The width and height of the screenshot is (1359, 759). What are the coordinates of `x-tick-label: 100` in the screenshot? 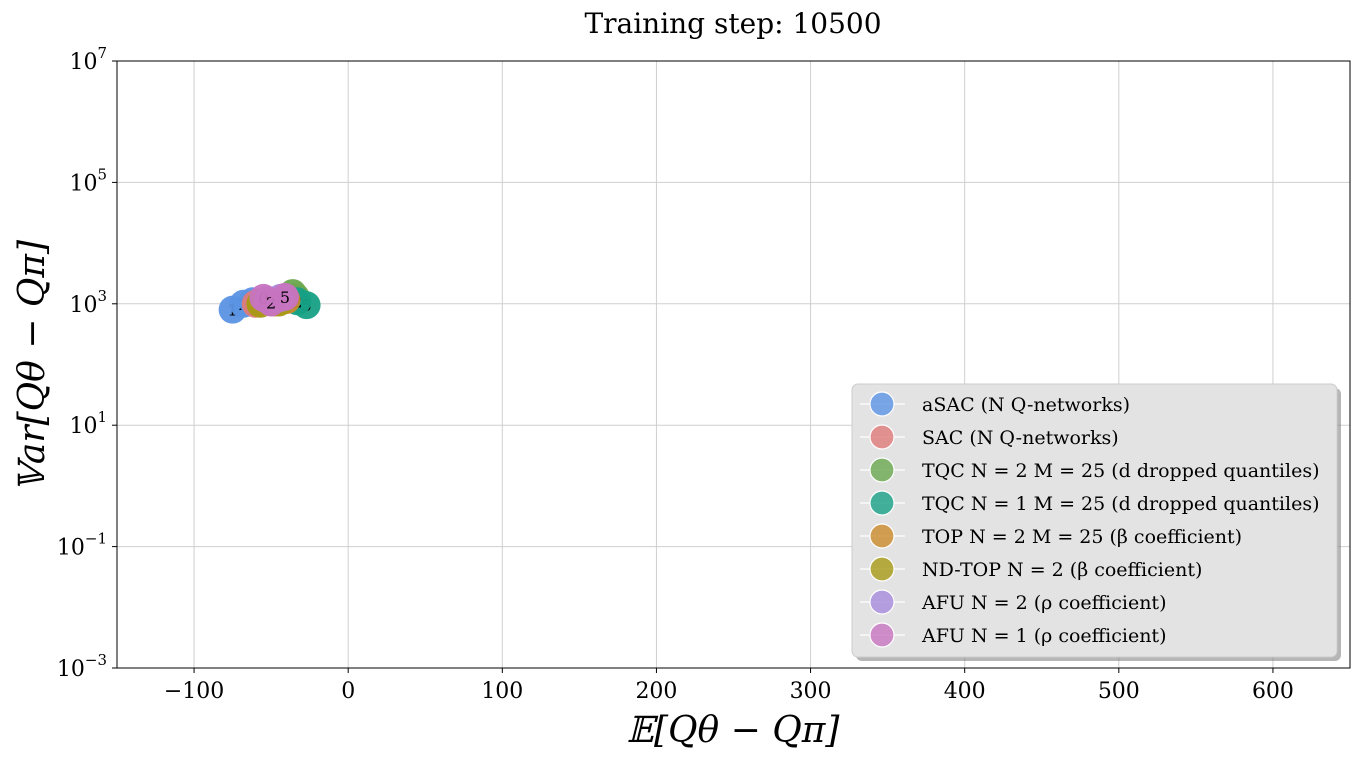 It's located at (502, 691).